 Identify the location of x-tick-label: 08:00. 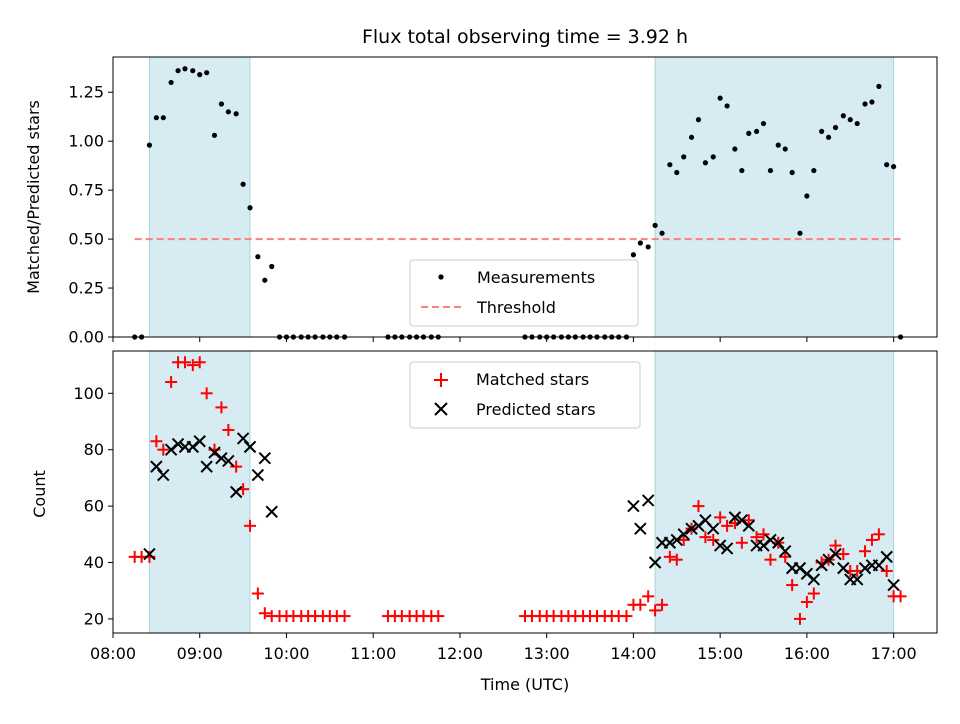
(113, 653).